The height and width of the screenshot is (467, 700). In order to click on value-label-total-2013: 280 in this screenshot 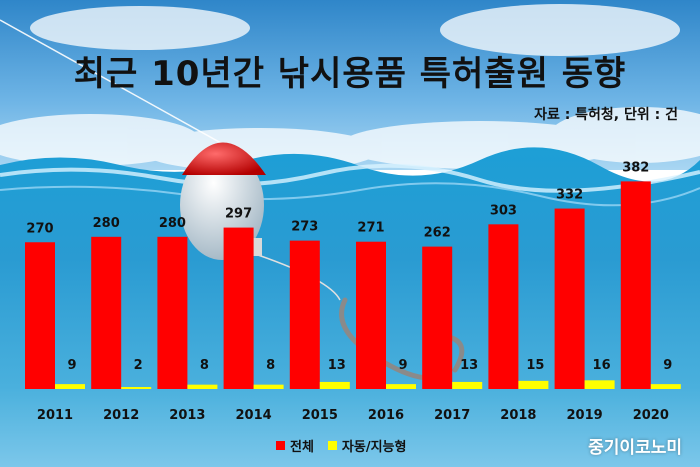, I will do `click(172, 223)`.